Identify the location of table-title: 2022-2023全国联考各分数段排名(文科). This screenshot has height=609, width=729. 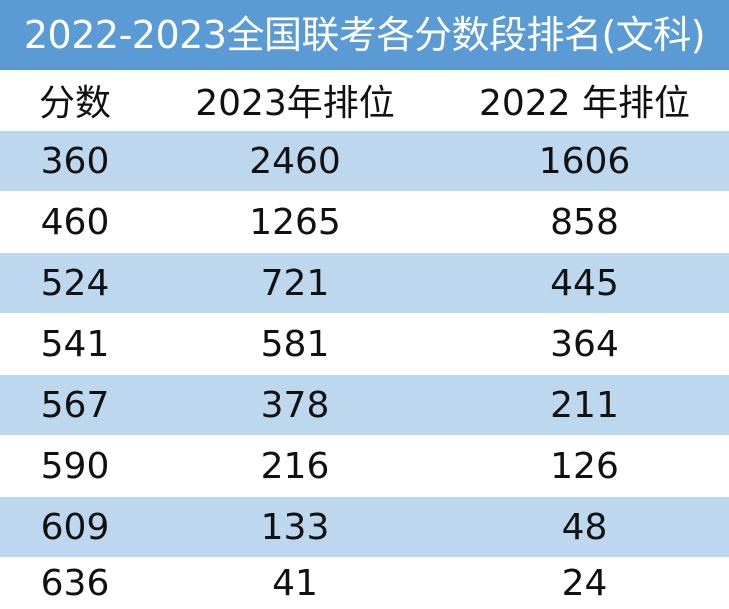
(364, 35).